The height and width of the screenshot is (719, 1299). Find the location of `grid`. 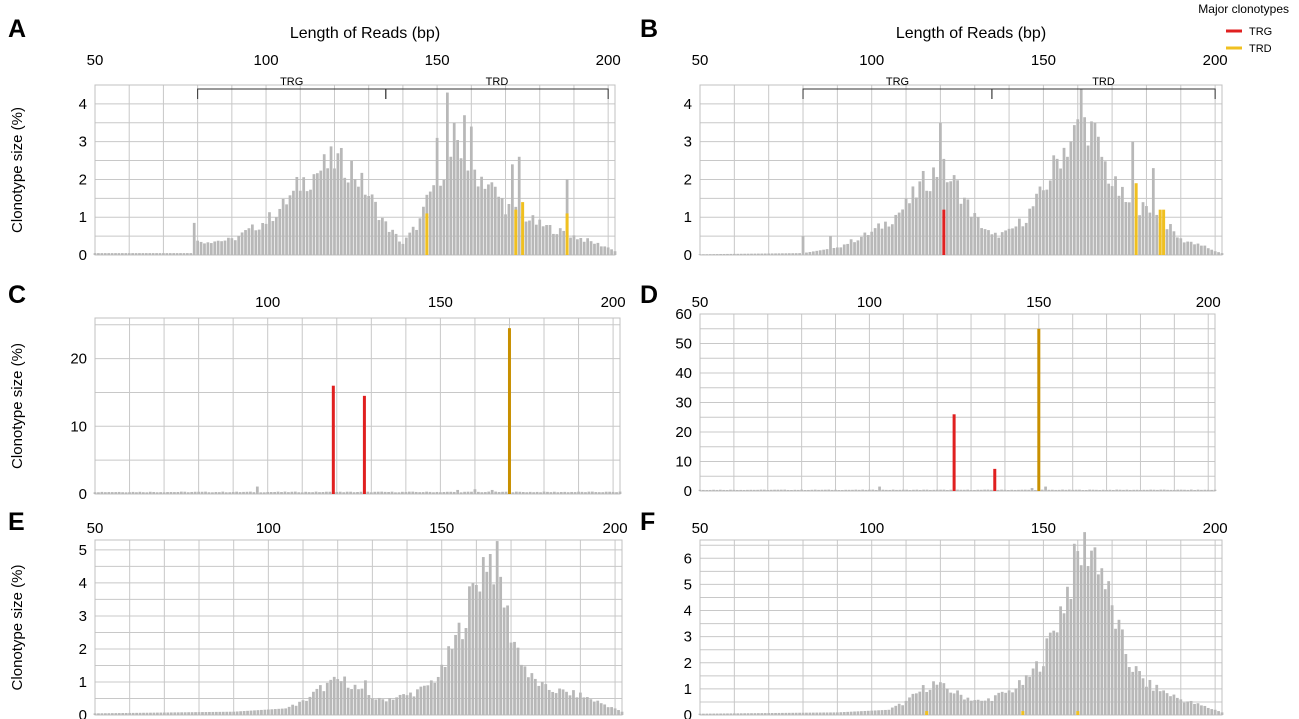

grid is located at coordinates (357, 406).